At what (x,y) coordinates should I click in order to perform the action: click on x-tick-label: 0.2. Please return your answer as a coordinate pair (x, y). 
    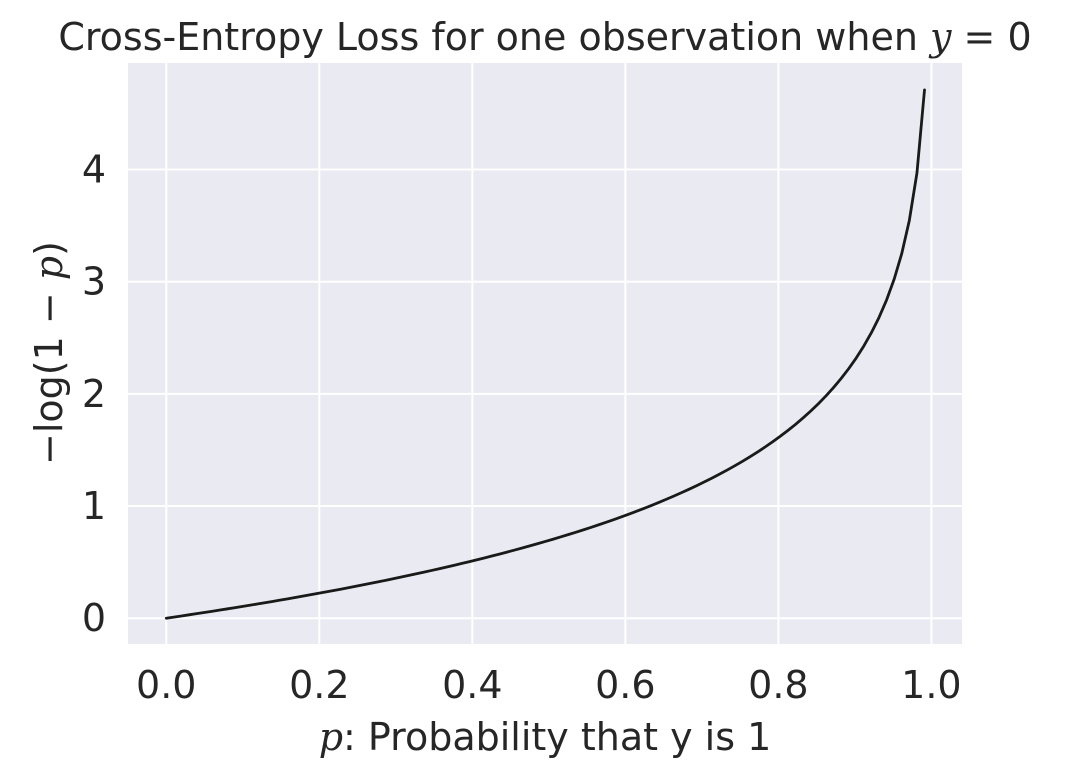
    Looking at the image, I should click on (319, 685).